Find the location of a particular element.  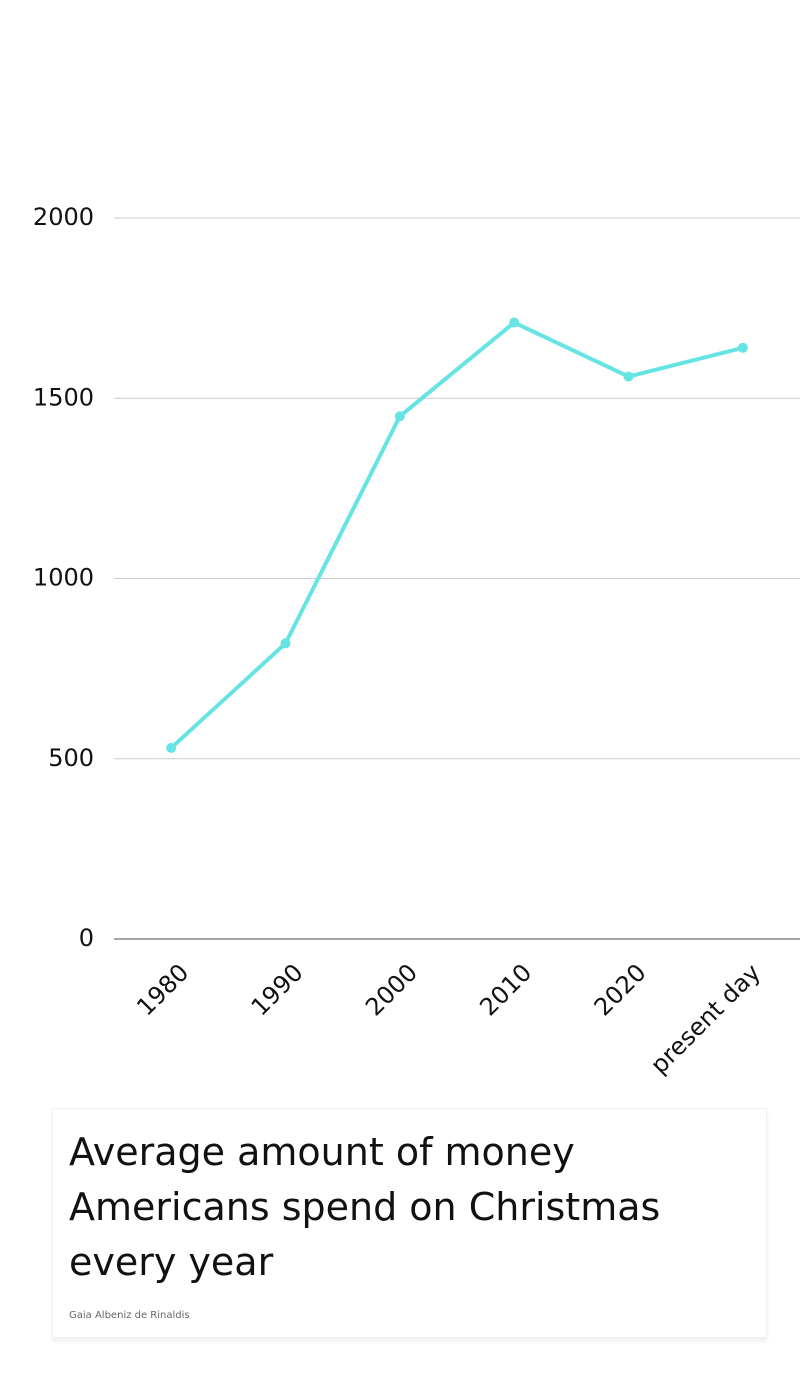

x-tick-label: 1990 is located at coordinates (277, 989).